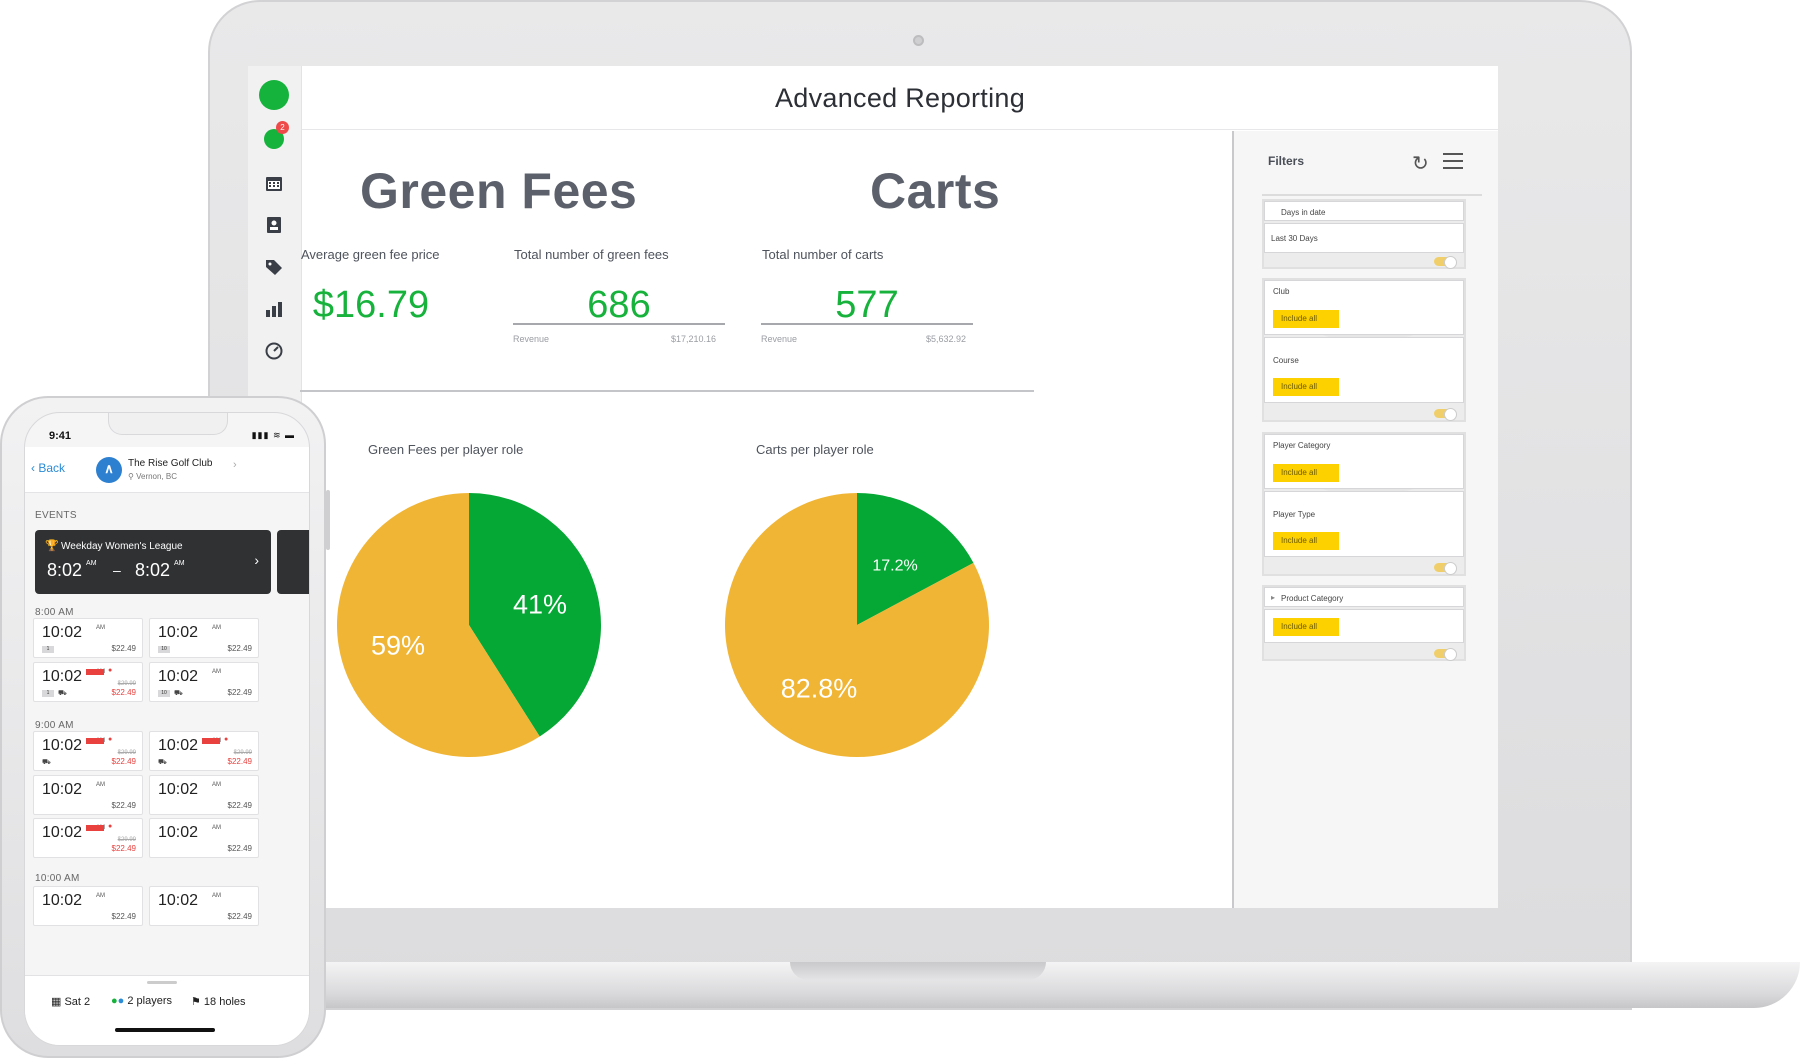 This screenshot has height=1058, width=1800. What do you see at coordinates (619, 305) in the screenshot?
I see `total-green-fees-value: 686` at bounding box center [619, 305].